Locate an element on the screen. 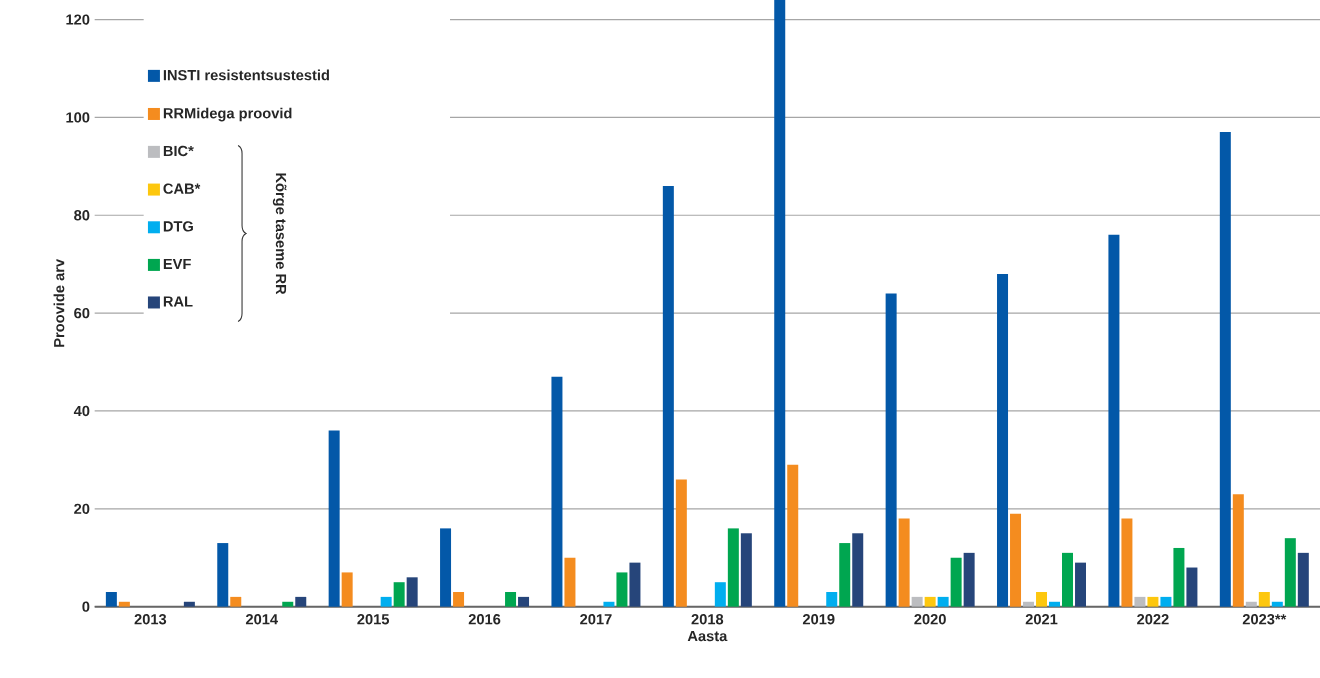  y-tick-label: 100 is located at coordinates (78, 117).